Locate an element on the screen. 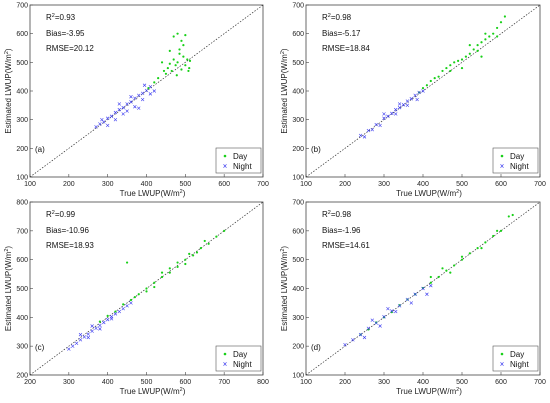 This screenshot has width=550, height=403. x-tick-label: 600 is located at coordinates (185, 382).